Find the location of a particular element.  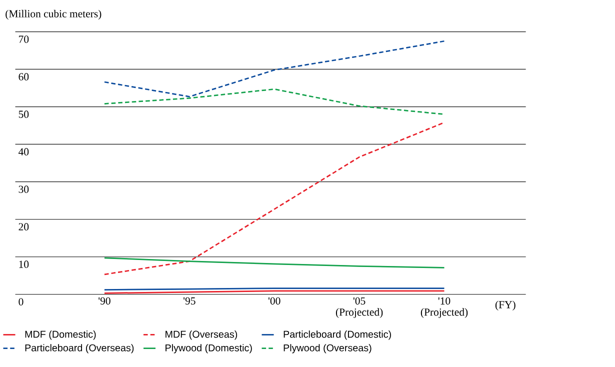

x-tick-label: '90 is located at coordinates (104, 300).